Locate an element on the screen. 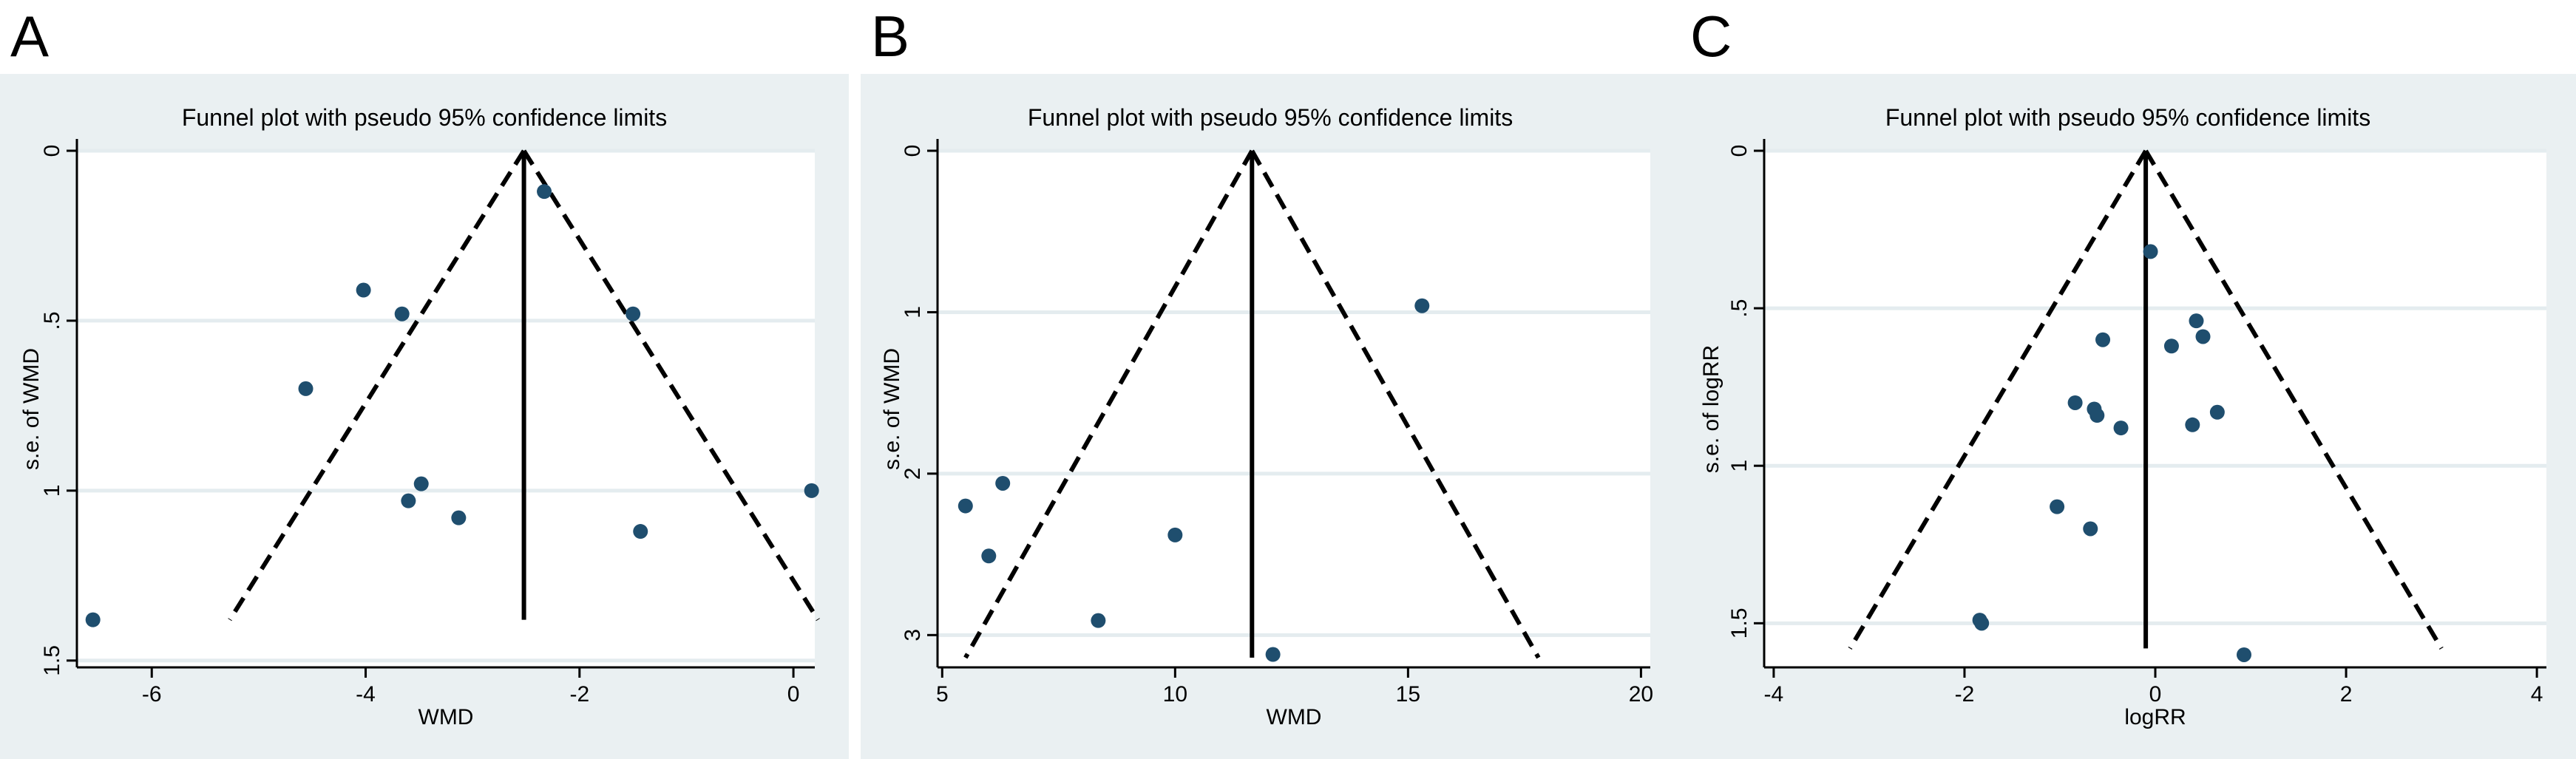 The height and width of the screenshot is (759, 2576). x-tick-label: 2 is located at coordinates (2346, 694).